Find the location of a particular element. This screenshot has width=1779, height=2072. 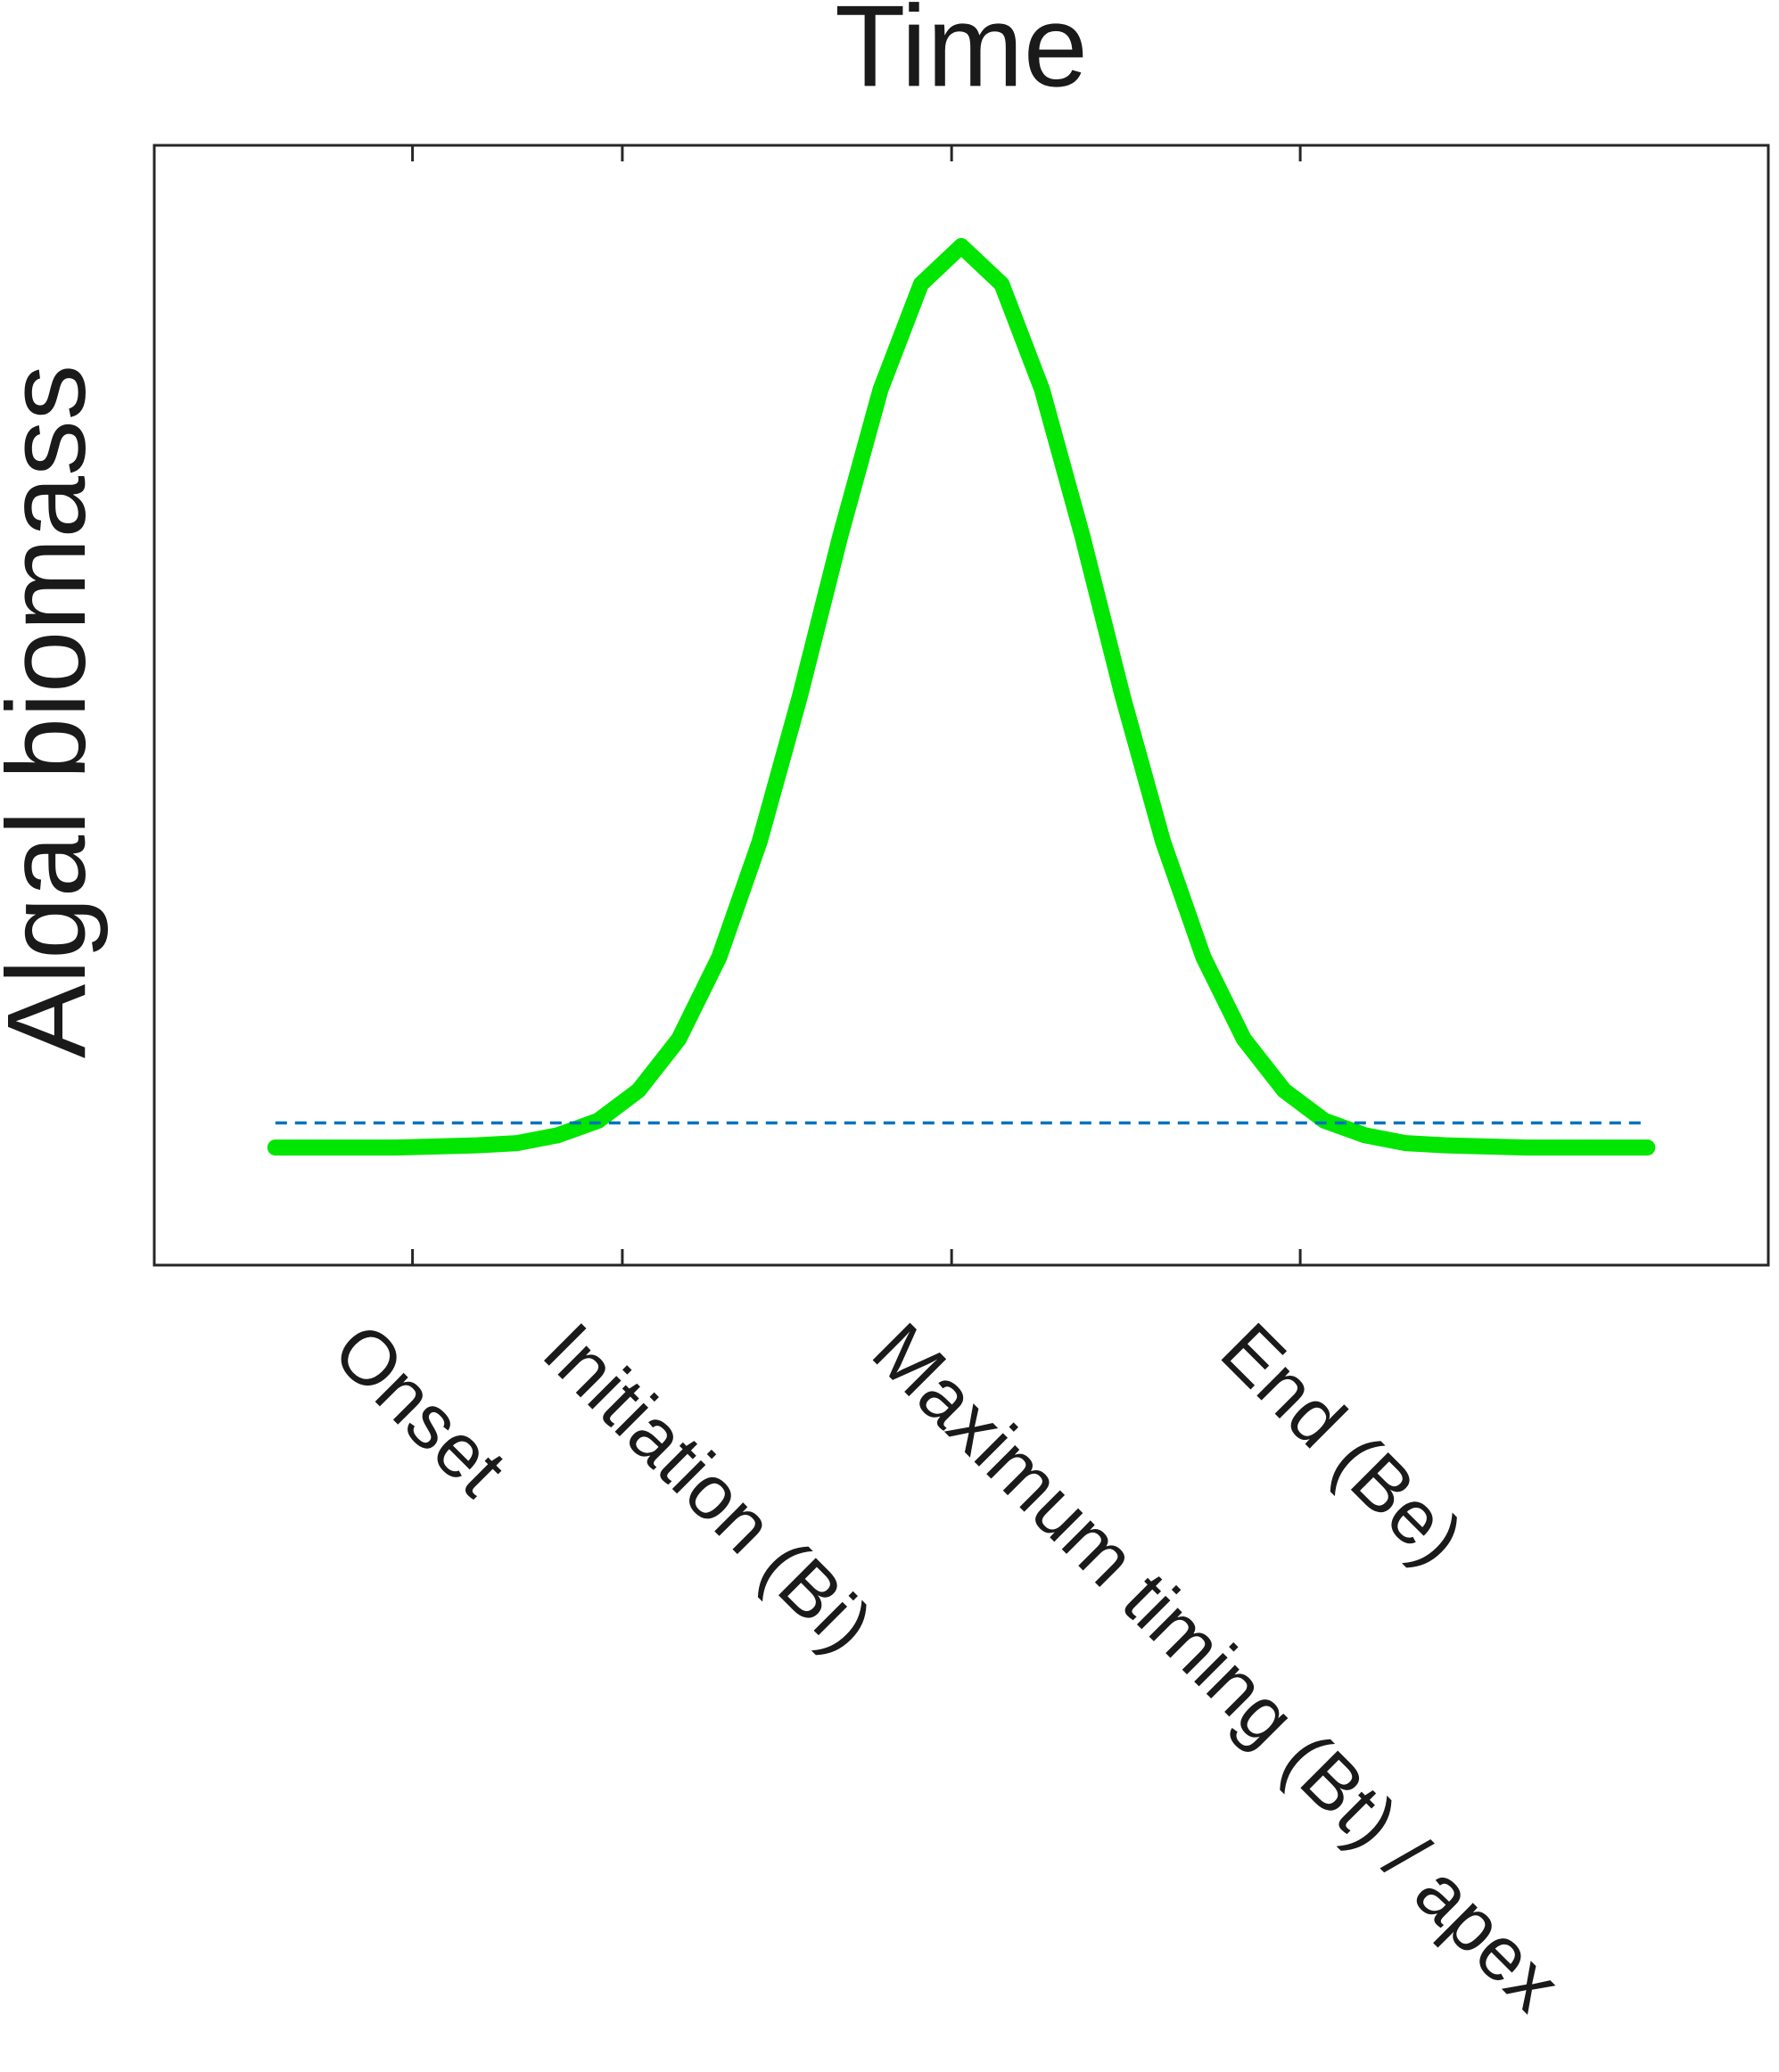

x-tick-label: End (Be) is located at coordinates (1342, 1444).